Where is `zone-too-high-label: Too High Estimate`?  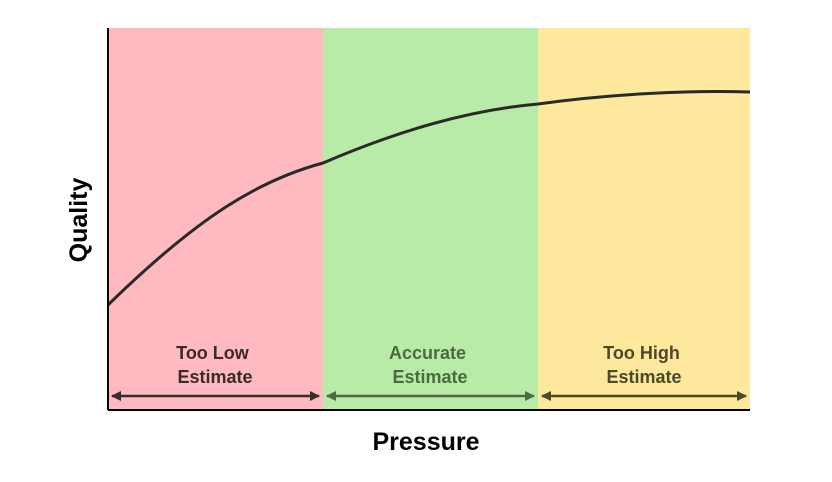
zone-too-high-label: Too High Estimate is located at coordinates (644, 365).